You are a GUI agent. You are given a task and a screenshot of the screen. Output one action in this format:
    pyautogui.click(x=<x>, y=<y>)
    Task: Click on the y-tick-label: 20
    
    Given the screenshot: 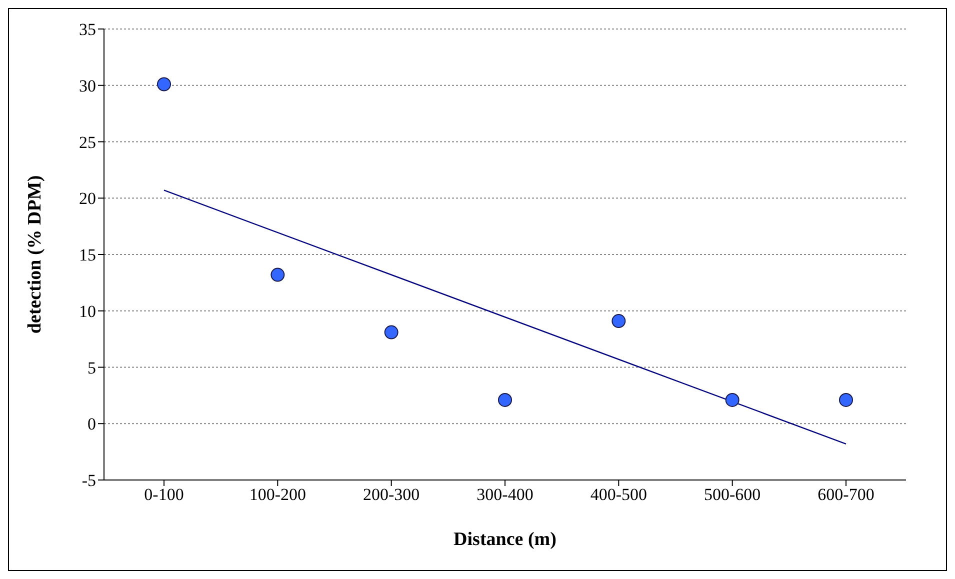 What is the action you would take?
    pyautogui.click(x=87, y=198)
    